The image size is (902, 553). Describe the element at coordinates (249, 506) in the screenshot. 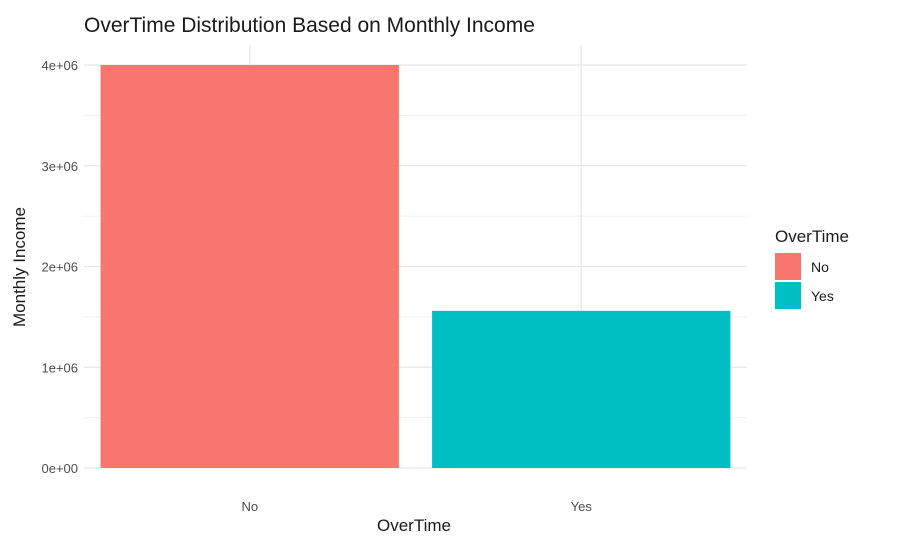

I see `x-tick-label: No` at that location.